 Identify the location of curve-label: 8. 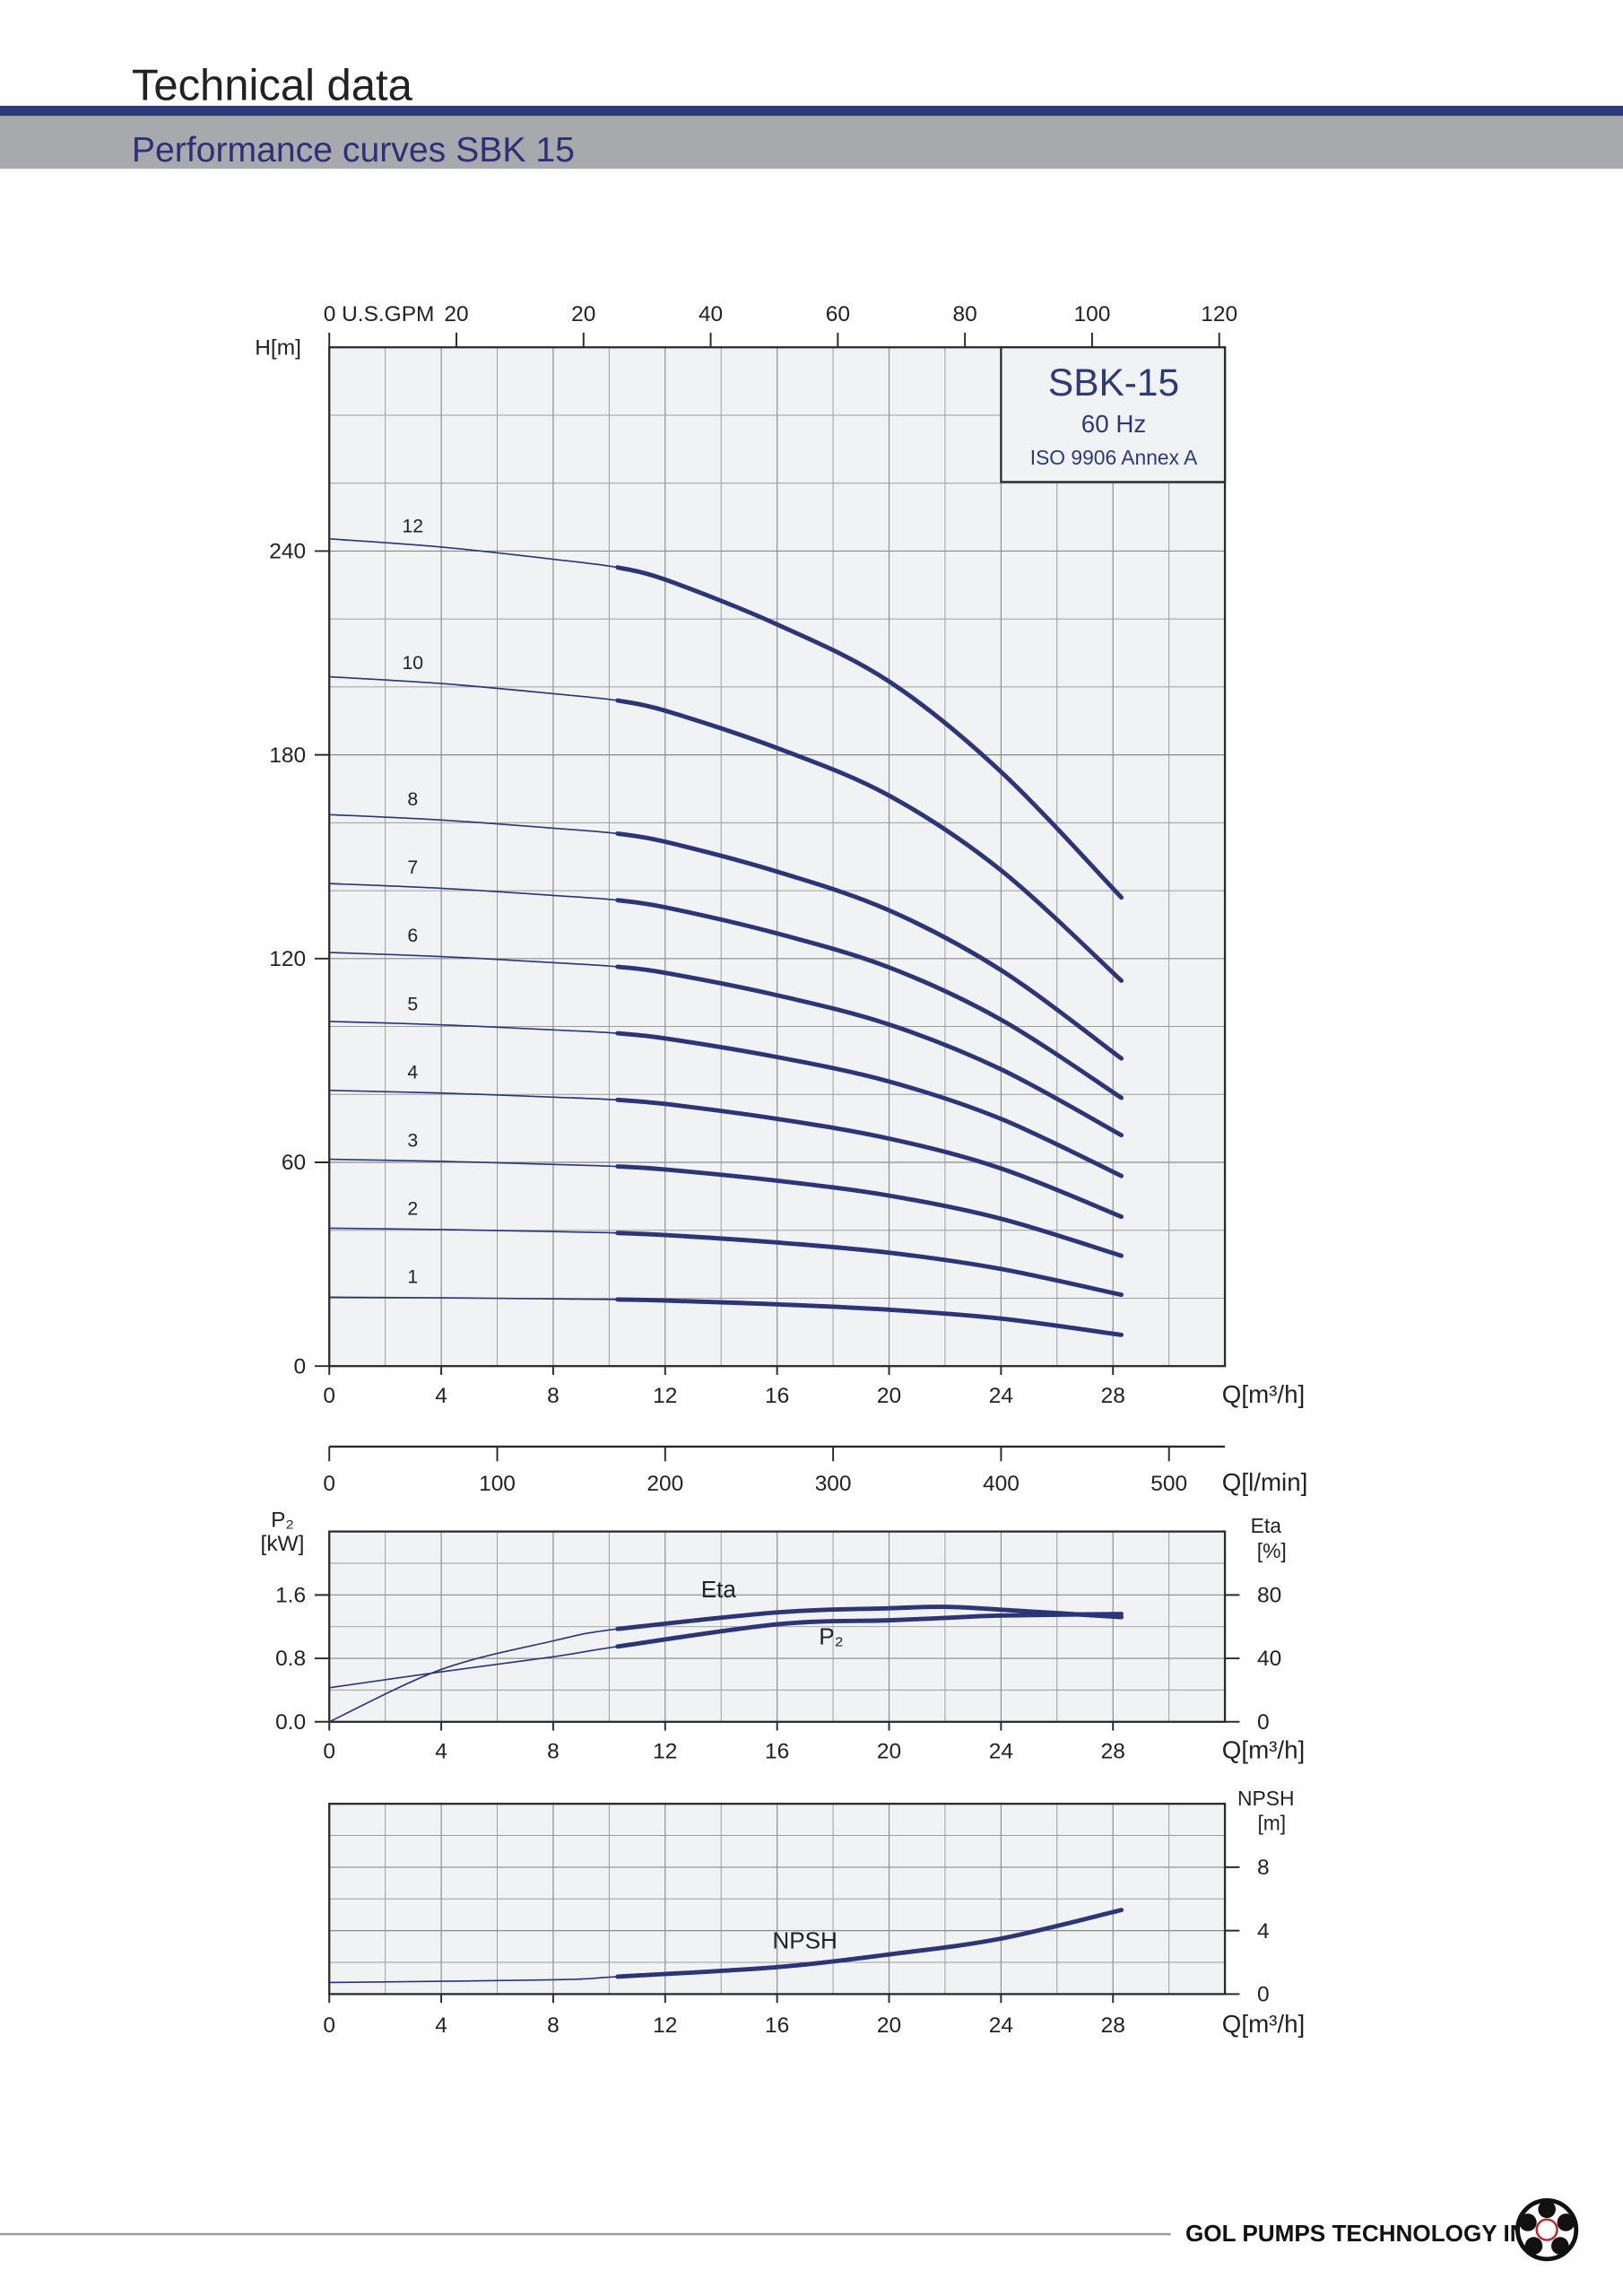
(412, 799).